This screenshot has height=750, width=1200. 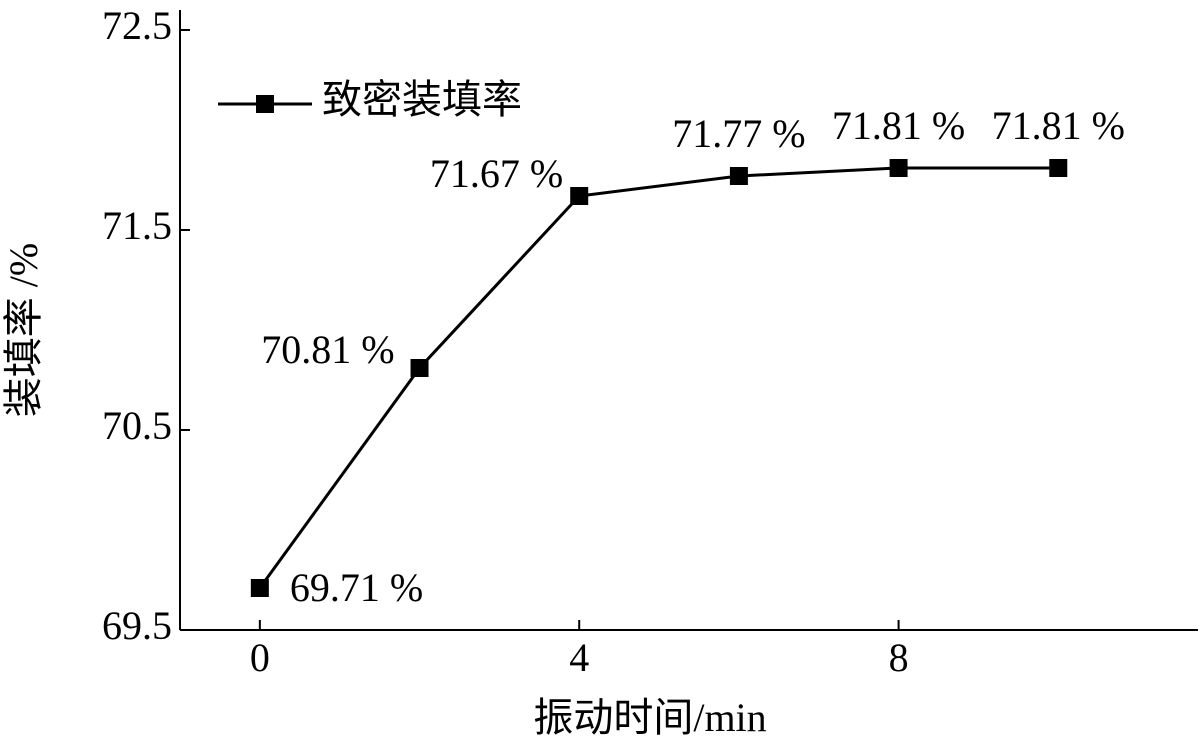 What do you see at coordinates (137, 225) in the screenshot?
I see `y-tick-label: 71.5` at bounding box center [137, 225].